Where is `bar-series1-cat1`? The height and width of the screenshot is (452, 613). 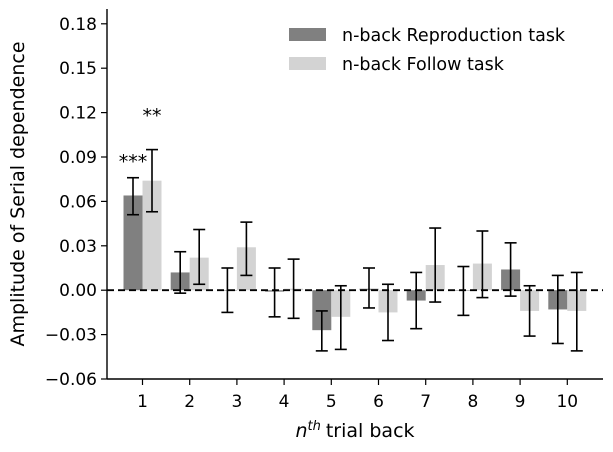 bar-series1-cat1 is located at coordinates (152, 235).